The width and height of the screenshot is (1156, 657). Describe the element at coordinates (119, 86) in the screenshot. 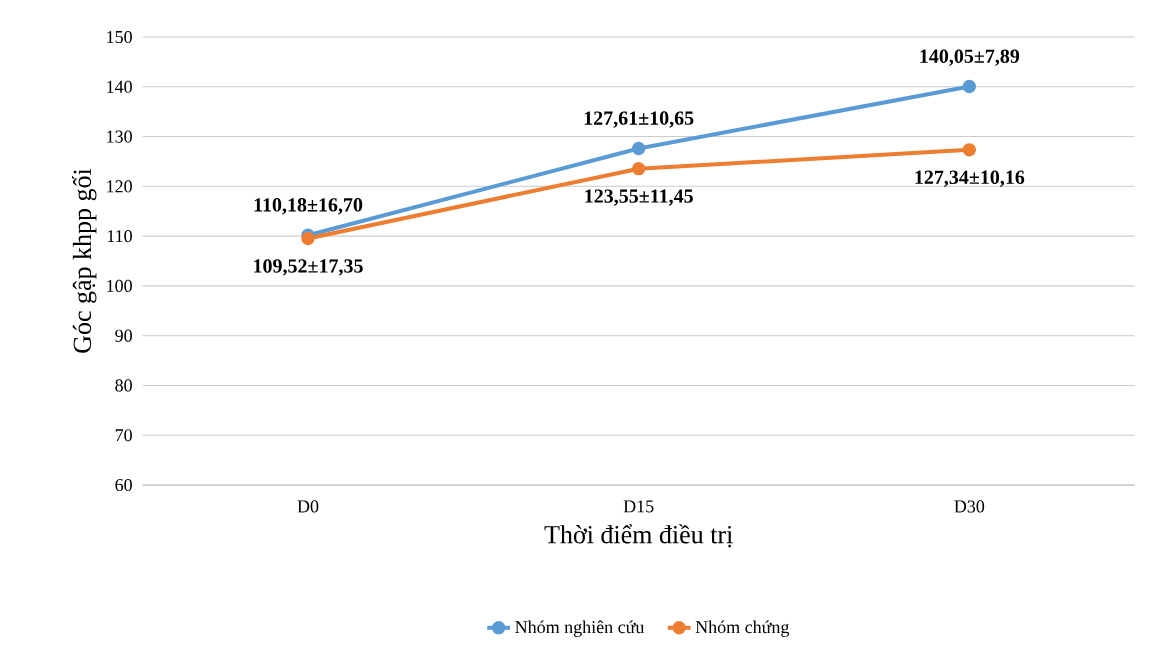

I see `y-tick-label: 140` at that location.